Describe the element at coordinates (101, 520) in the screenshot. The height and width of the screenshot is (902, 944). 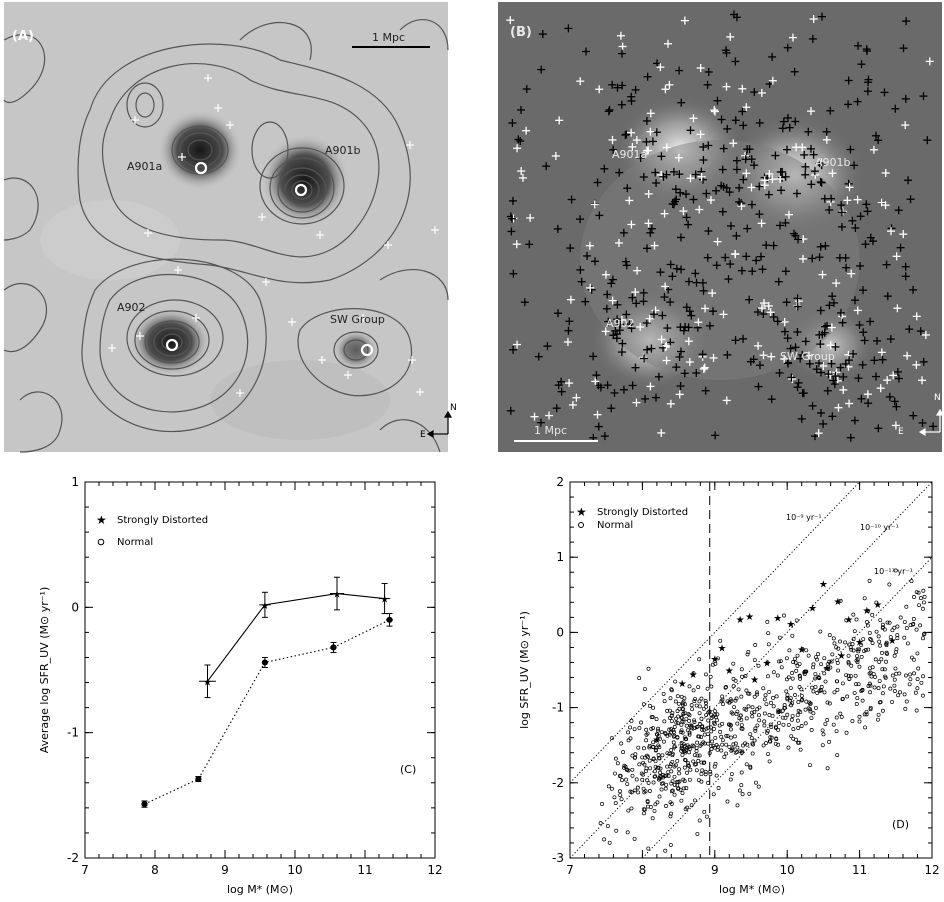
I see `panel-c-legend-star-icon: ★` at that location.